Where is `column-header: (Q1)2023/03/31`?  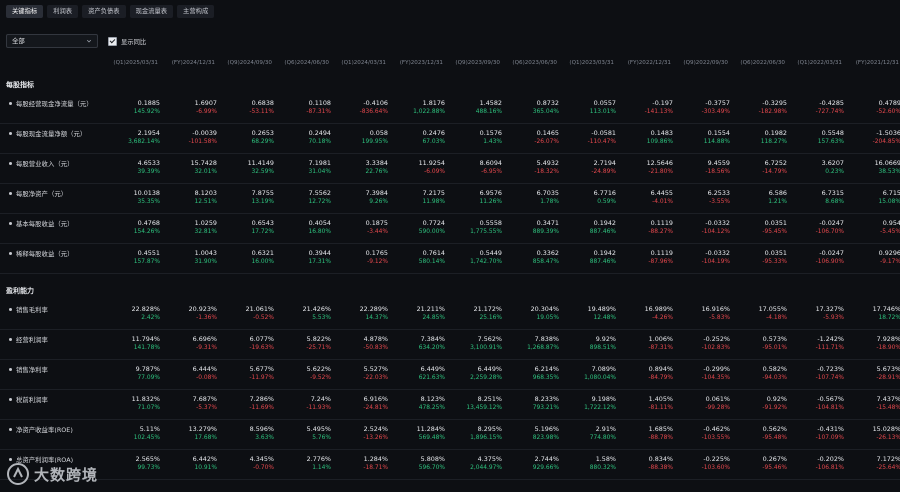
column-header: (Q1)2023/03/31 is located at coordinates (591, 63).